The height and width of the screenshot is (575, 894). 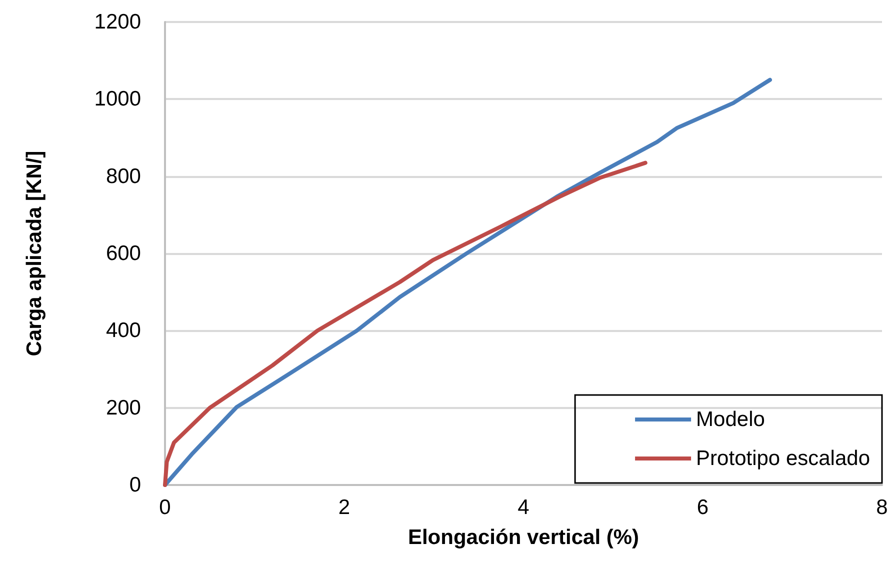 I want to click on x-tick-label: 0, so click(x=165, y=507).